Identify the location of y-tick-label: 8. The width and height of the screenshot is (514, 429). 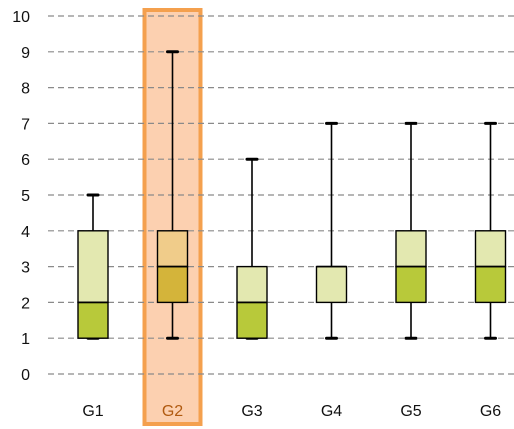
(25, 89).